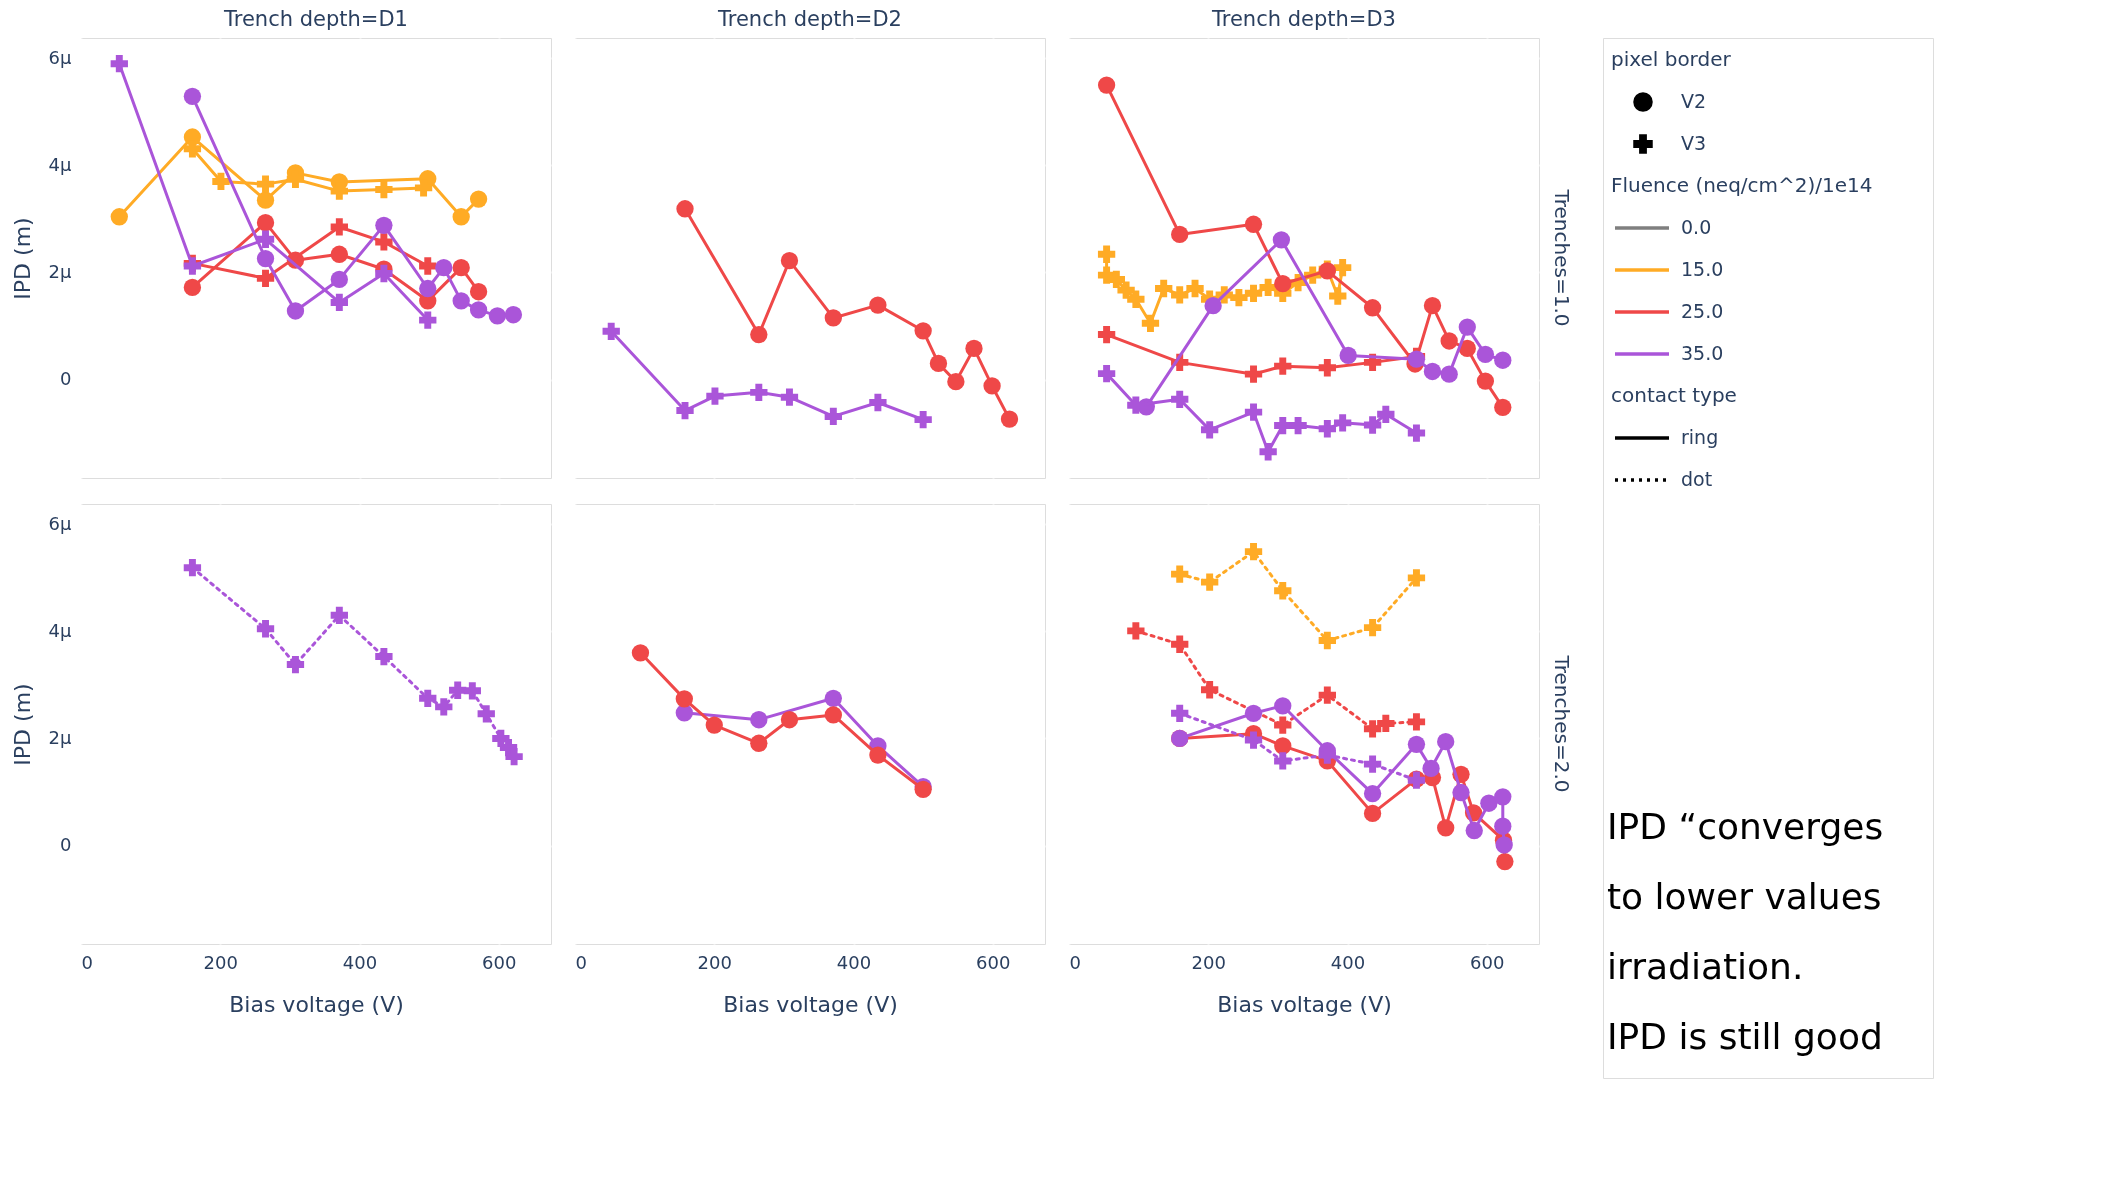 This screenshot has height=1189, width=2118. What do you see at coordinates (809, 19) in the screenshot?
I see `chart-title: Trench depth=D2` at bounding box center [809, 19].